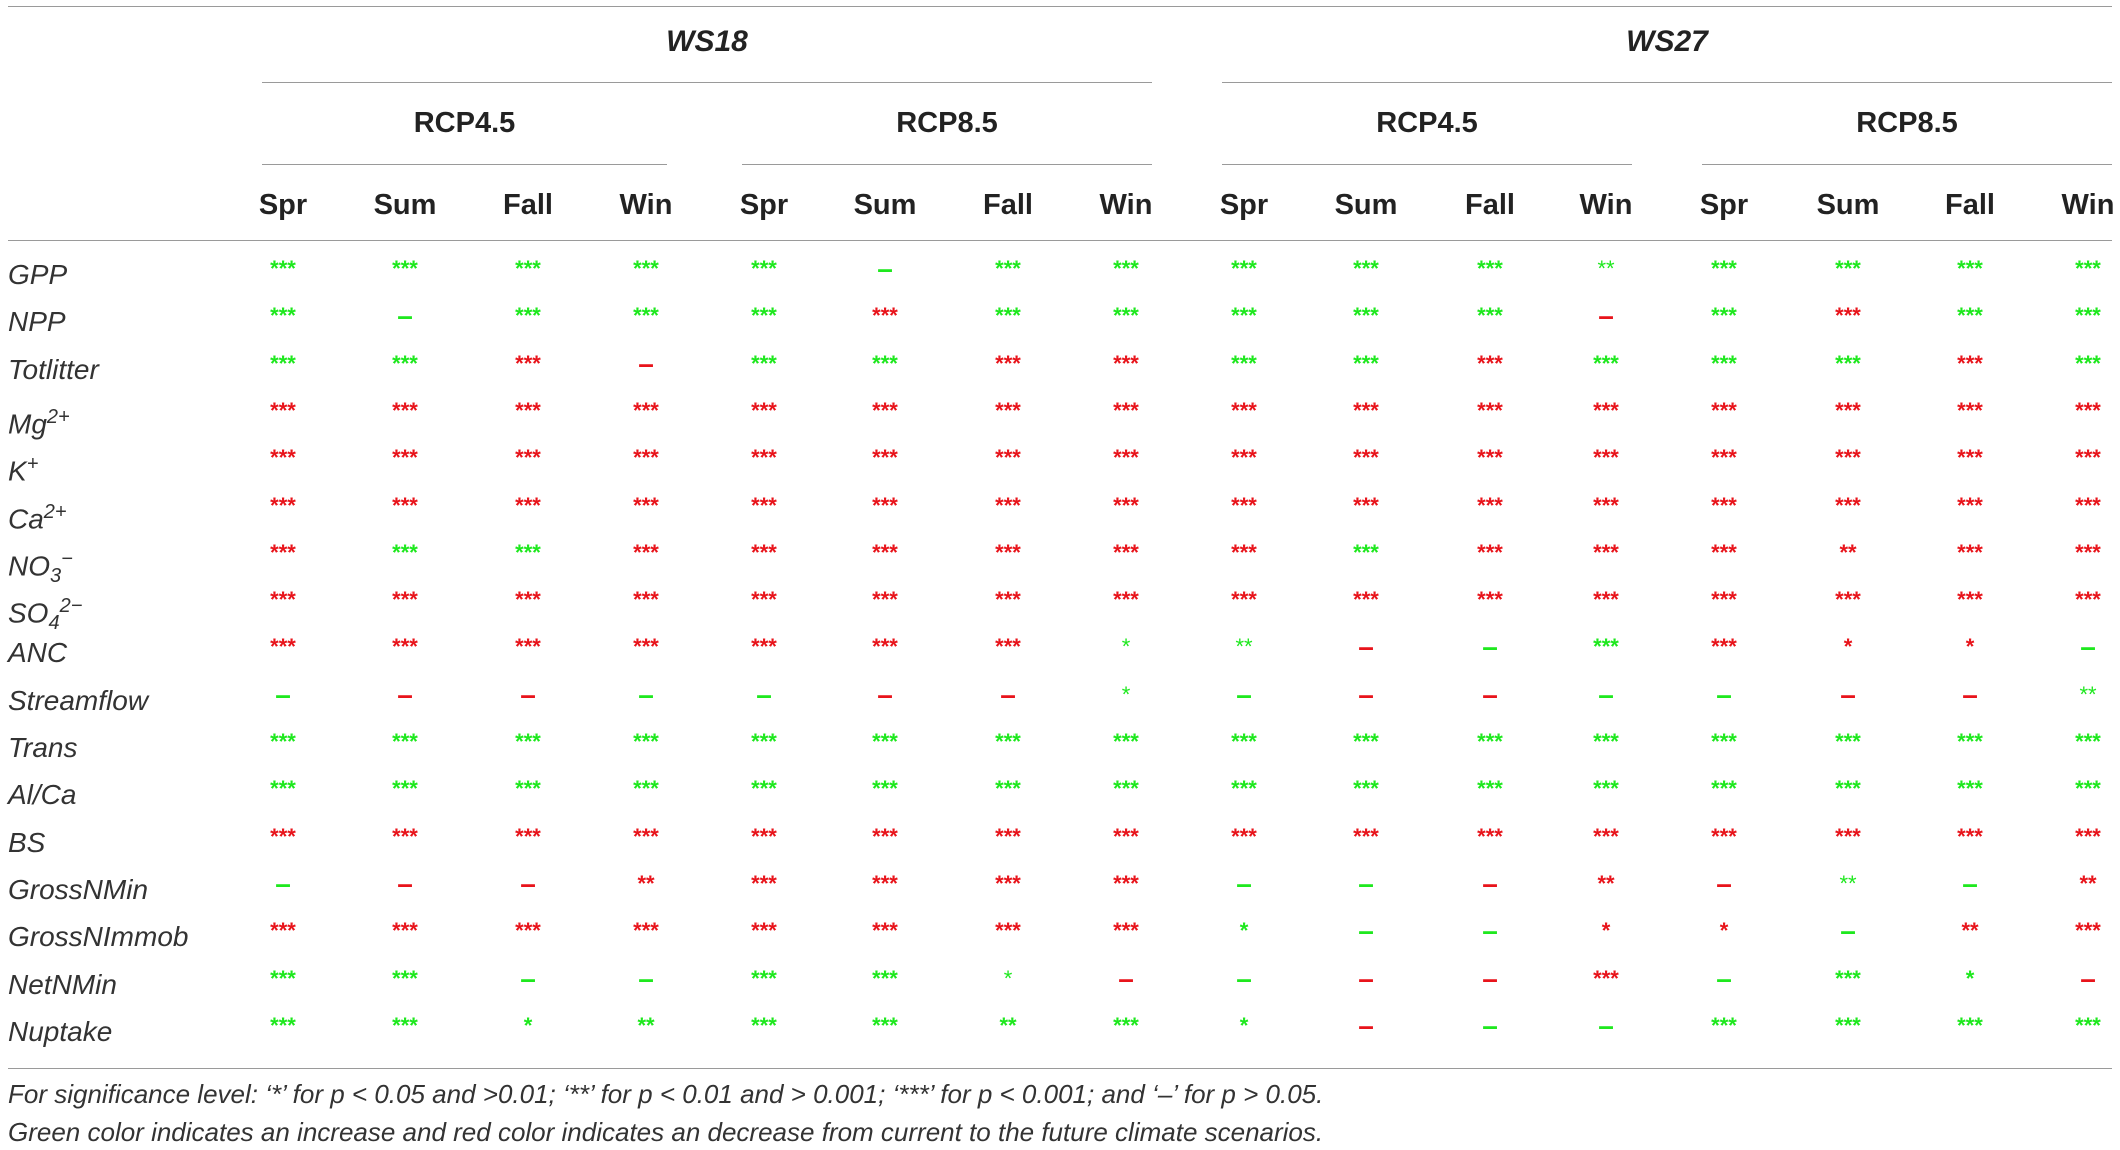 The image size is (2120, 1150). What do you see at coordinates (1427, 123) in the screenshot?
I see `scenario-header-ws27-rcp45: RCP4.5` at bounding box center [1427, 123].